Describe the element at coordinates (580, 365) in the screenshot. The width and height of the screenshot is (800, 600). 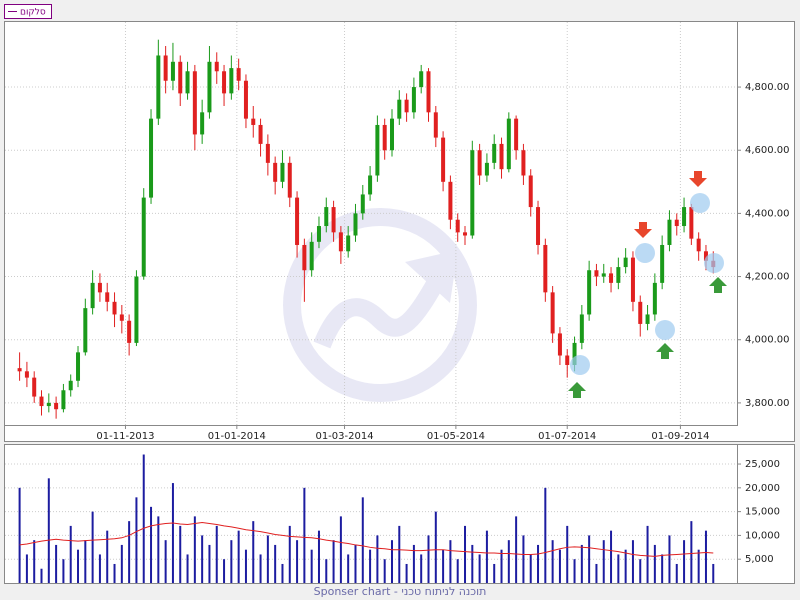
I see `highlight` at that location.